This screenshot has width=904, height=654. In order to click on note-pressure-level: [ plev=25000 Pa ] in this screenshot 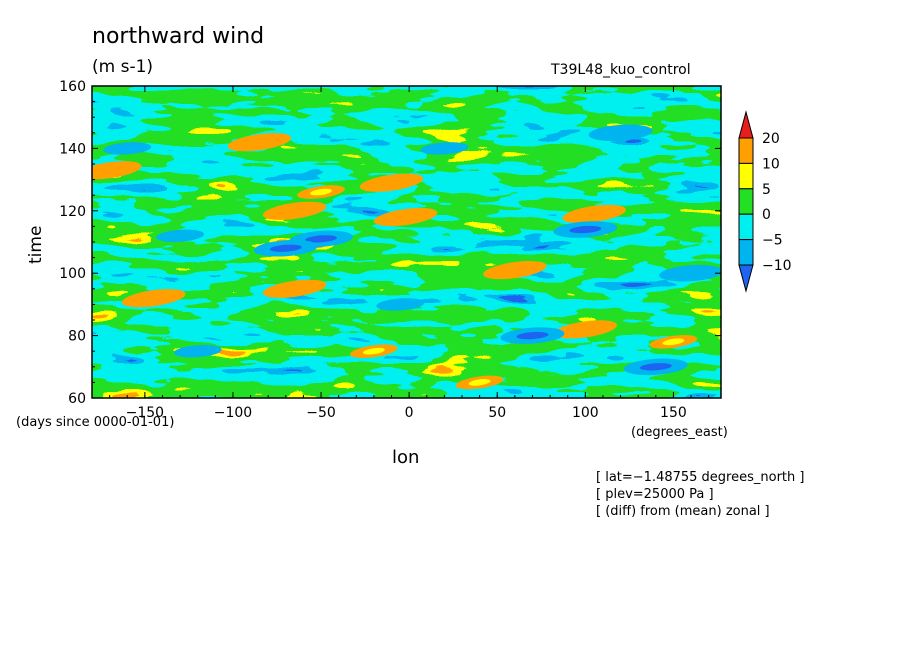, I will do `click(655, 494)`.